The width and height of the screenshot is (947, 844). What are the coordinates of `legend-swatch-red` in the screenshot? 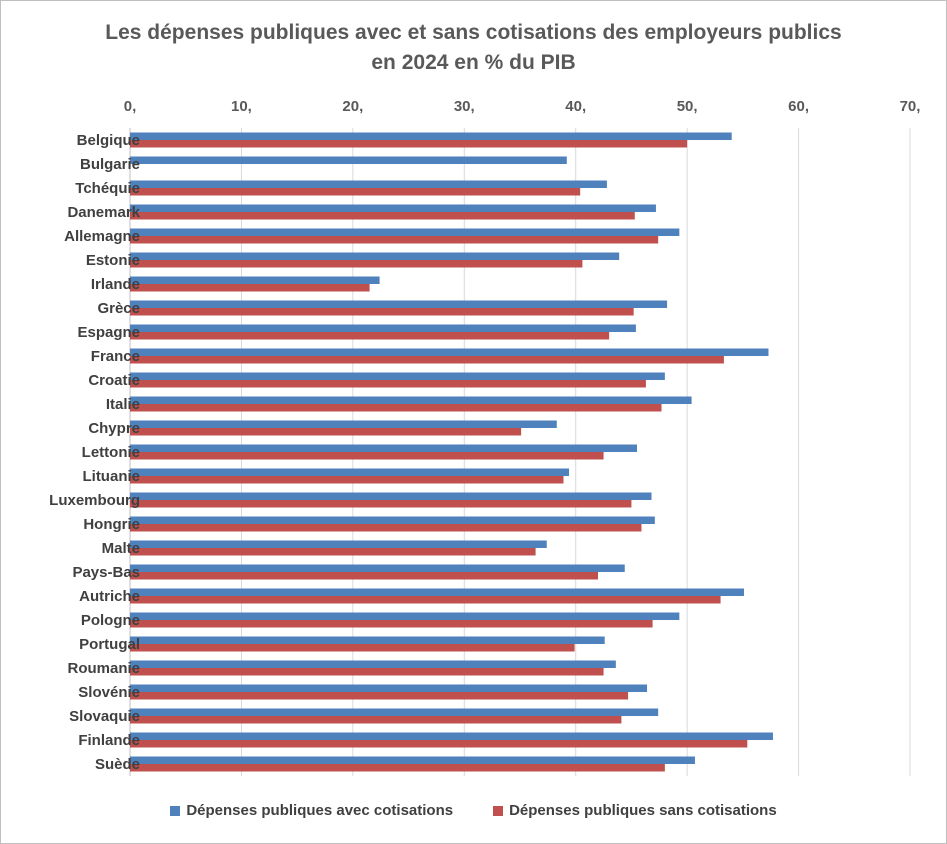 It's located at (498, 810).